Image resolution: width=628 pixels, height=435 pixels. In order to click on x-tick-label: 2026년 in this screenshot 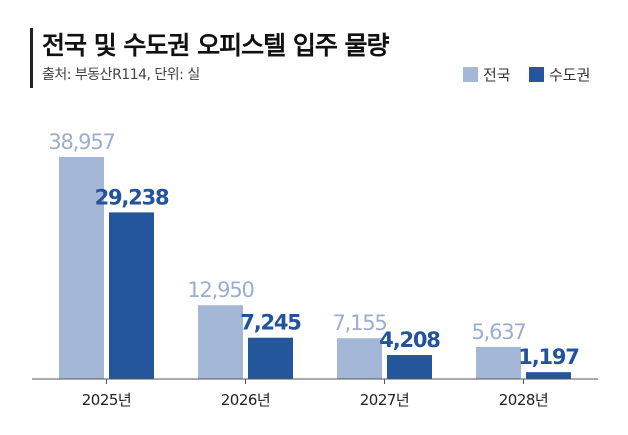, I will do `click(245, 400)`.